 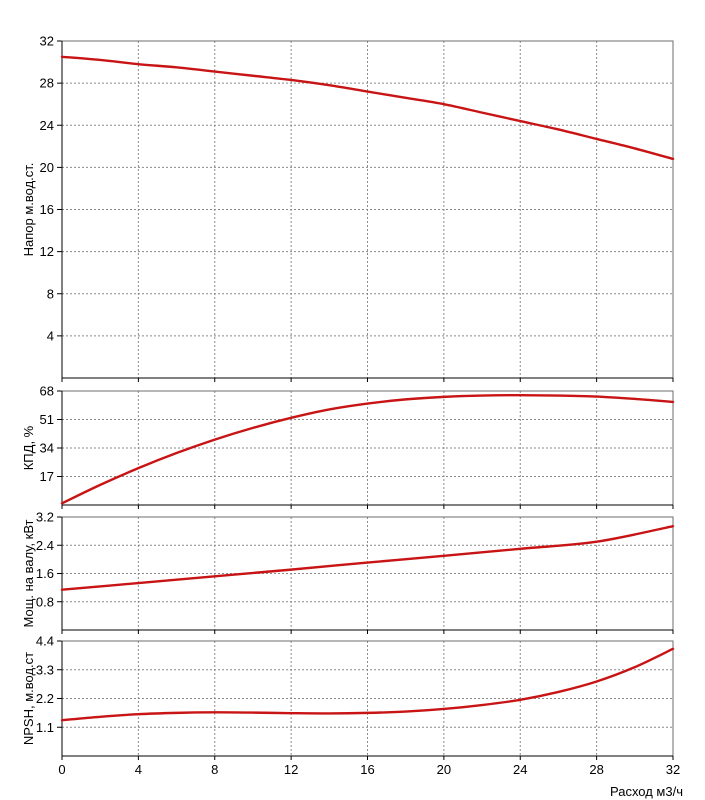 I want to click on y-tick-label: 17, so click(x=47, y=476).